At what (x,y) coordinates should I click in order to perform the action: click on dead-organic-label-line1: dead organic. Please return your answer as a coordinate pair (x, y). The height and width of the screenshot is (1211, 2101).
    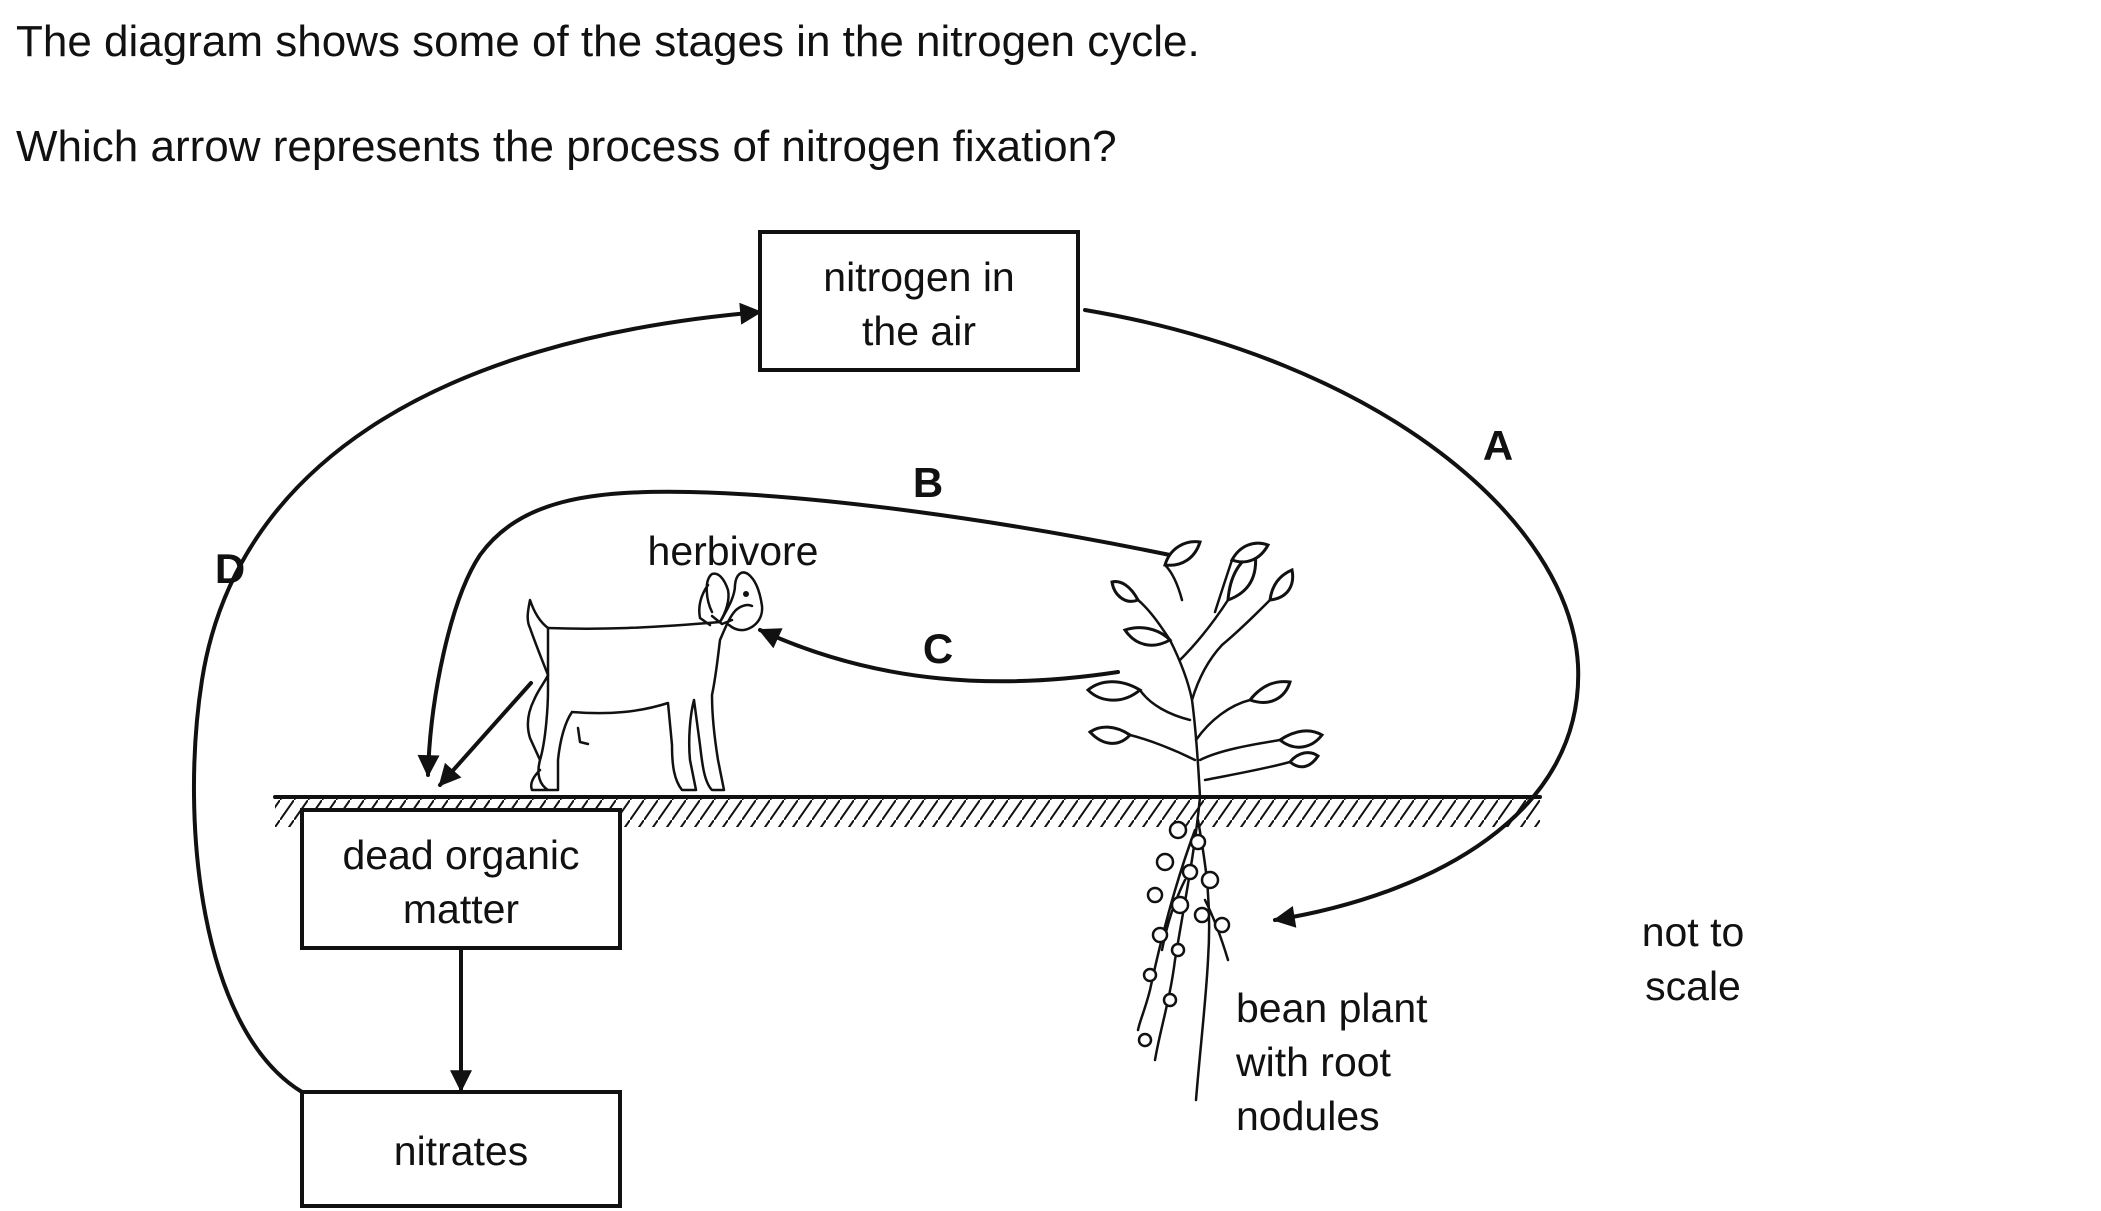
    Looking at the image, I should click on (460, 855).